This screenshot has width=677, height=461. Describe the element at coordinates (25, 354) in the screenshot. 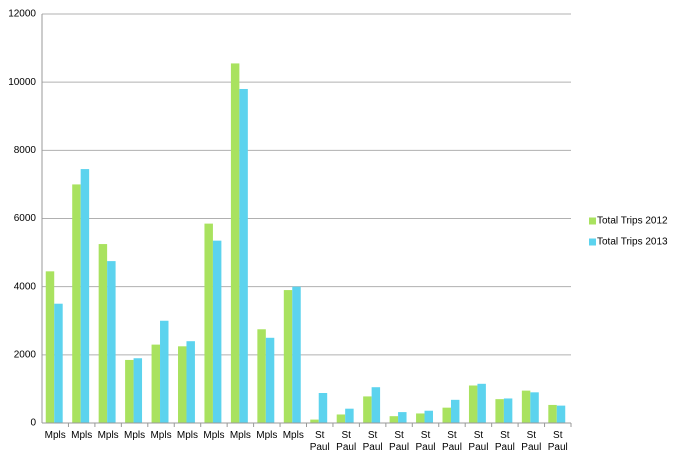

I see `y-tick-label: 2000` at that location.